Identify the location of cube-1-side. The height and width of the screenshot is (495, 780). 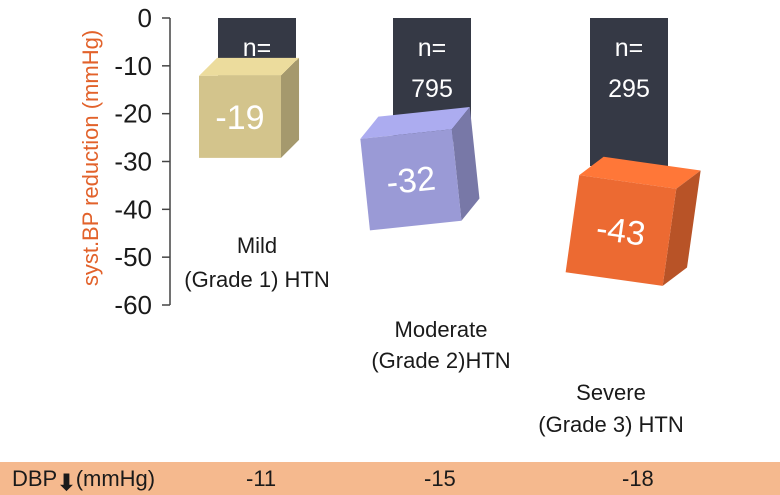
(290, 107).